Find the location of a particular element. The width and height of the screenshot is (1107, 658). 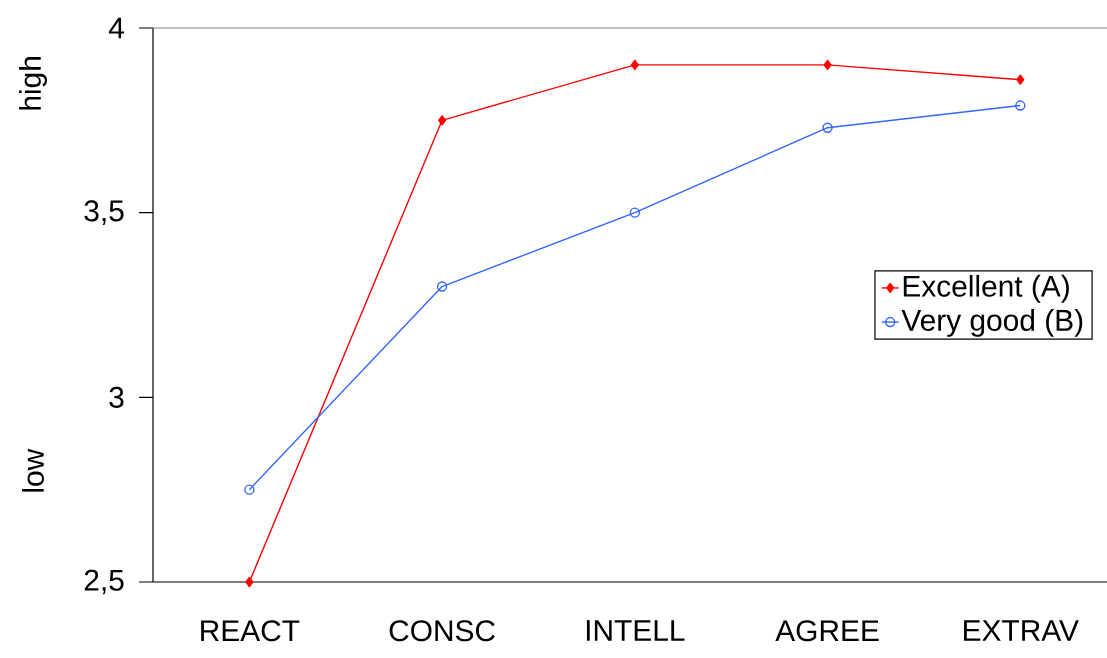

text: low is located at coordinates (33, 470).